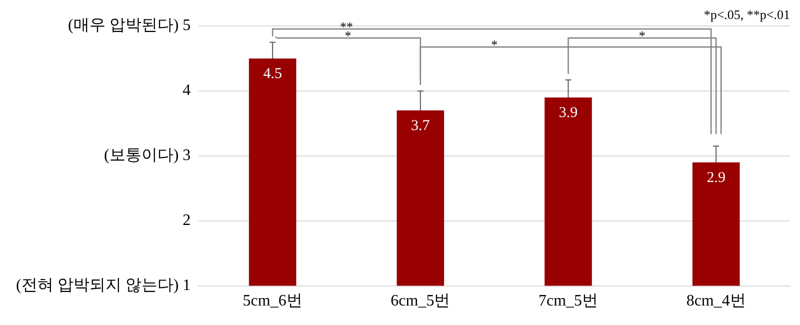 This screenshot has height=325, width=800. What do you see at coordinates (186, 221) in the screenshot?
I see `y-tick-label: 2` at bounding box center [186, 221].